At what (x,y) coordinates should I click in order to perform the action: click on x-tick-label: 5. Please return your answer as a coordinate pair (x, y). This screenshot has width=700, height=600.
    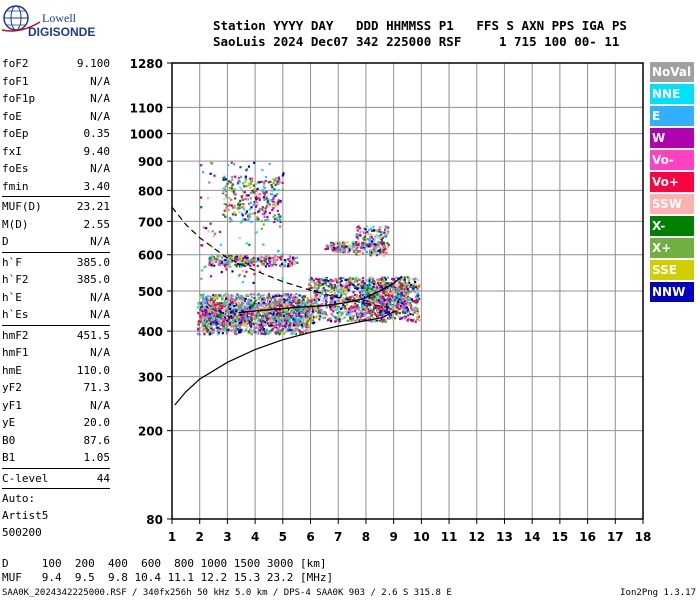
    Looking at the image, I should click on (283, 537).